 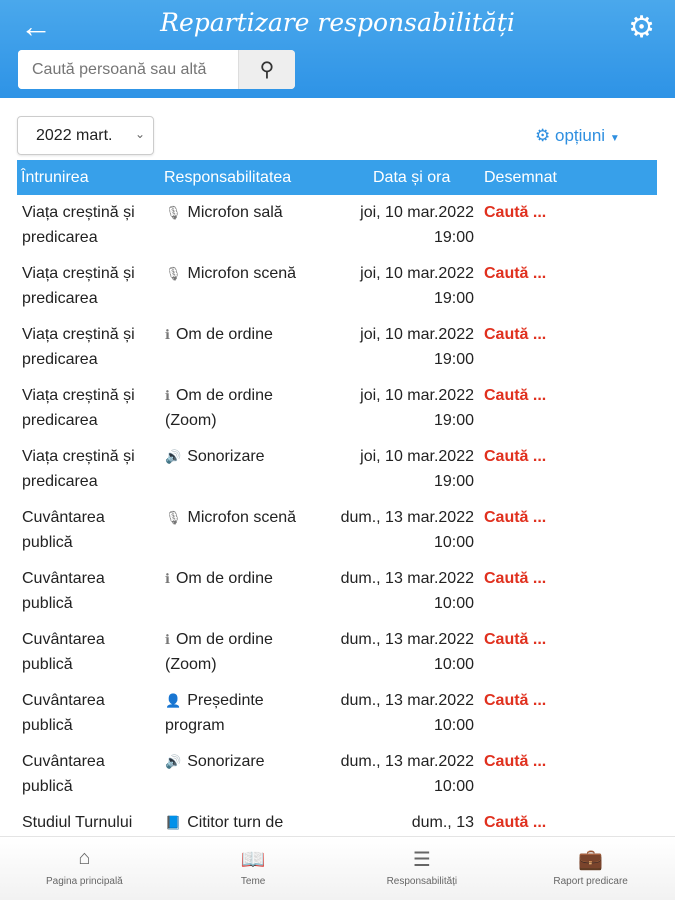 I want to click on nav-label: Teme, so click(x=253, y=881).